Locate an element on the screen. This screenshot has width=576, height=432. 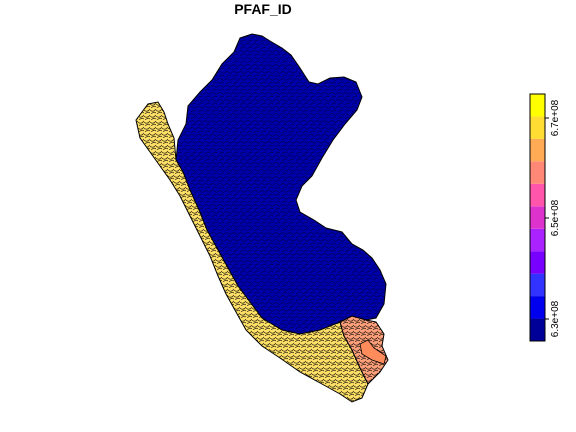
lake-titicaca-basins-region is located at coordinates (364, 350).